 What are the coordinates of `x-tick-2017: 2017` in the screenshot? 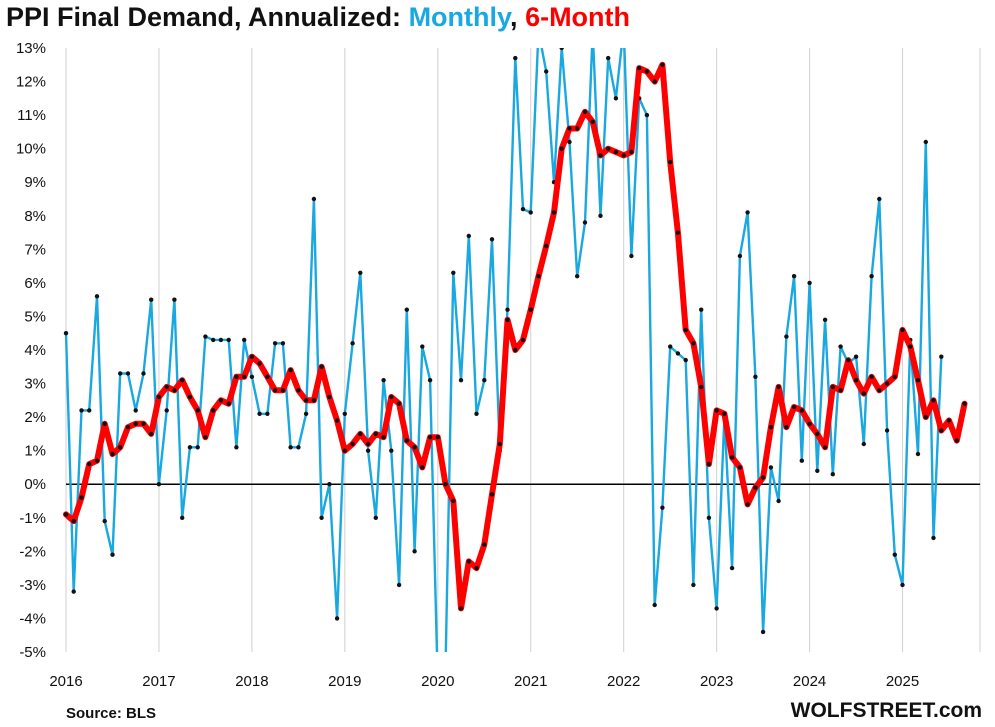 It's located at (158, 681).